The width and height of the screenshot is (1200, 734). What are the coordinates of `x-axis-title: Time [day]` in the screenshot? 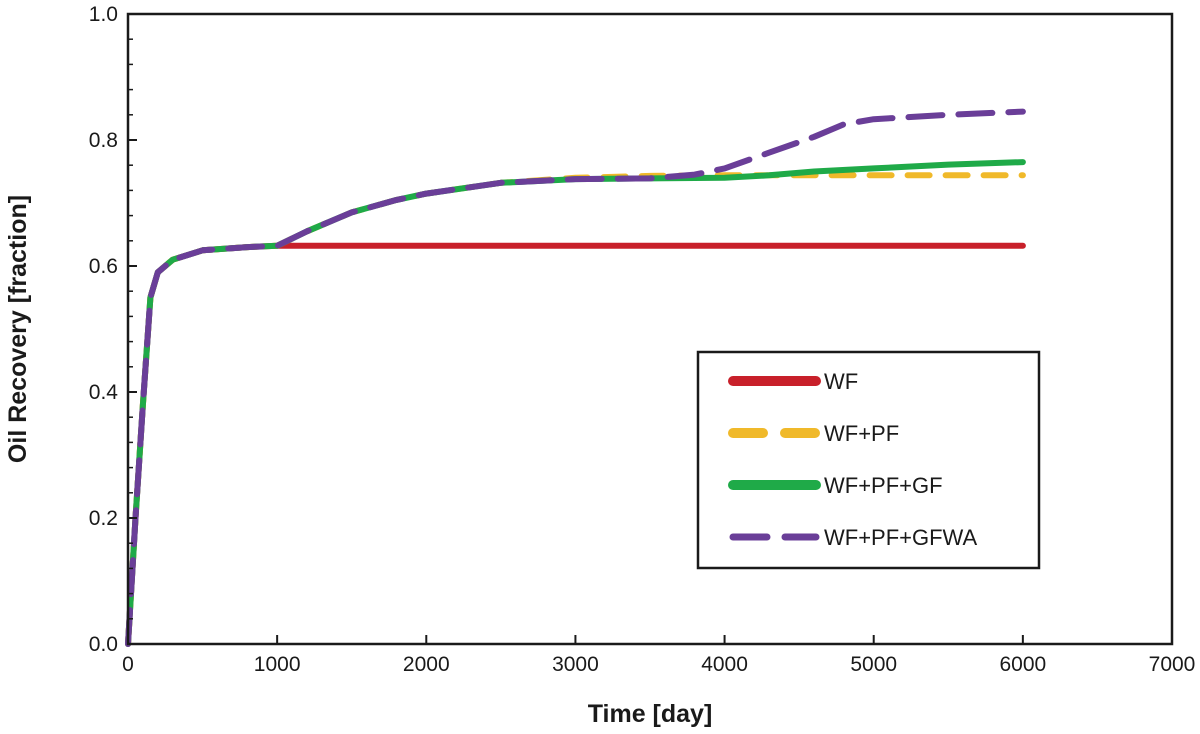 It's located at (650, 714).